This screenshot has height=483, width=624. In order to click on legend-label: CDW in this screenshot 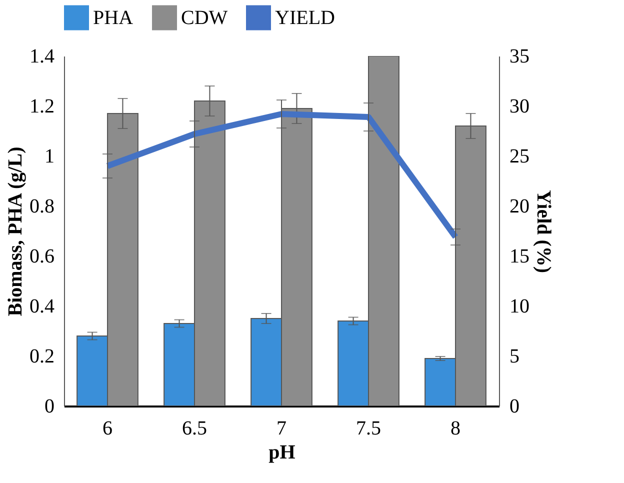, I will do `click(204, 17)`.